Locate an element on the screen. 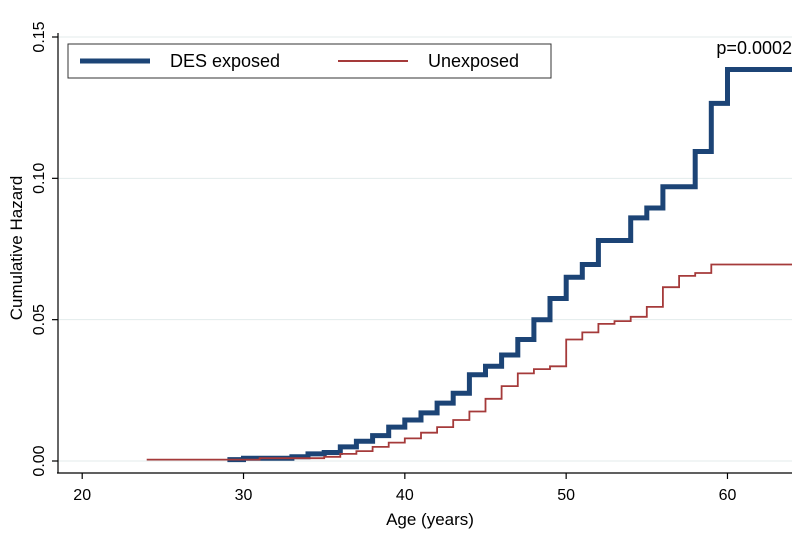  y-tick-label: 0.00 is located at coordinates (39, 460).